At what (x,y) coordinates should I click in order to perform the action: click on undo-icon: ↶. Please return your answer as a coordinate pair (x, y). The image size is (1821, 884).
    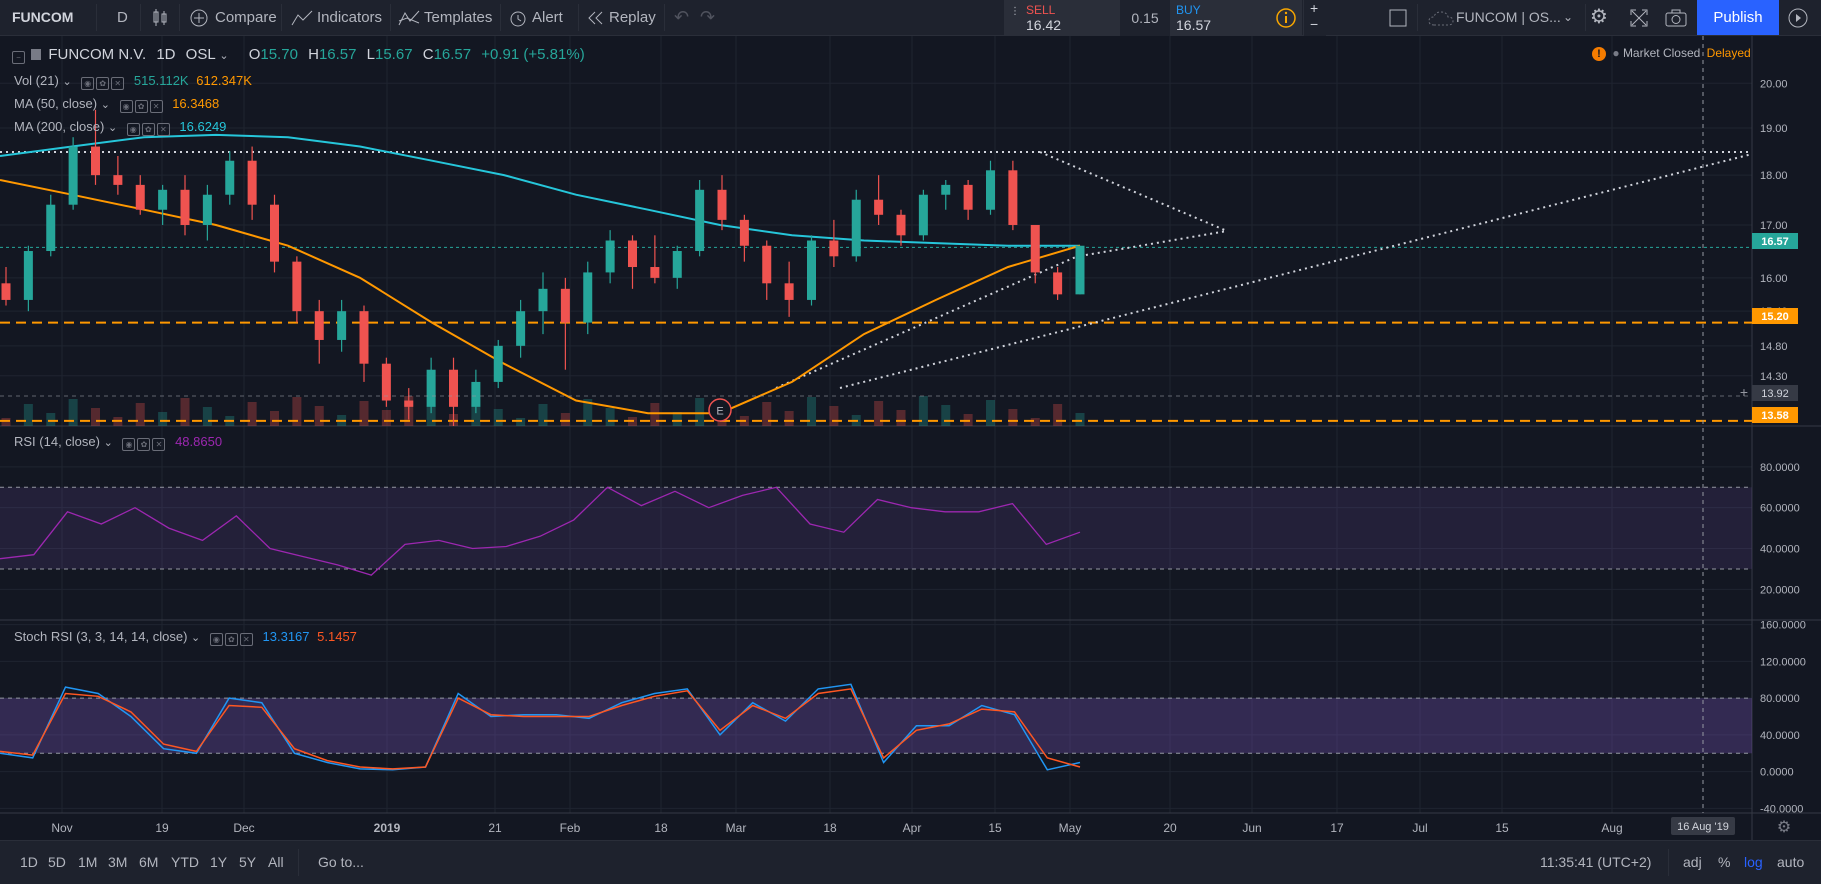
    Looking at the image, I should click on (682, 17).